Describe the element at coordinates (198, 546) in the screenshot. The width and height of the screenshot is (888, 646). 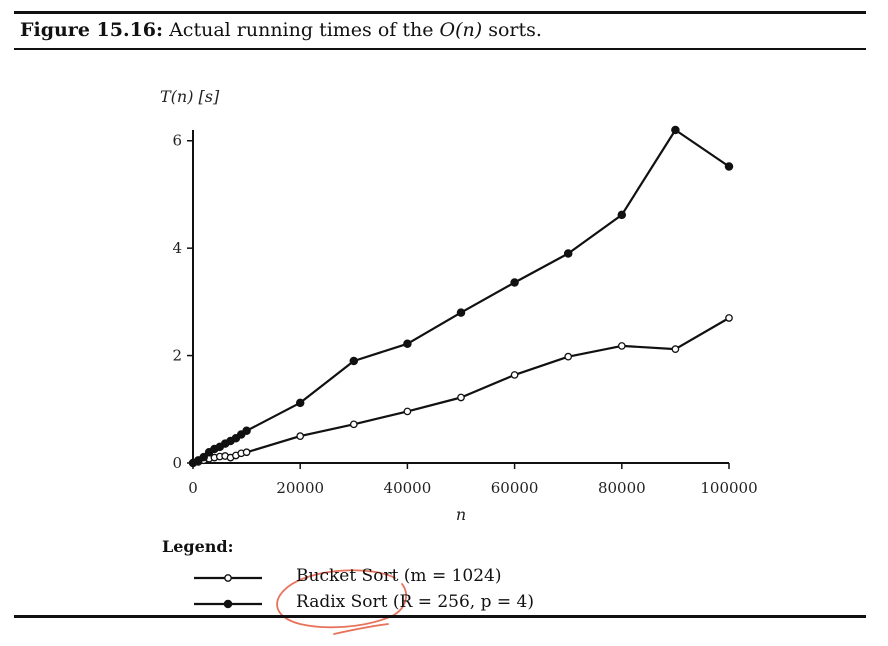
I see `legend-title: Legend:` at that location.